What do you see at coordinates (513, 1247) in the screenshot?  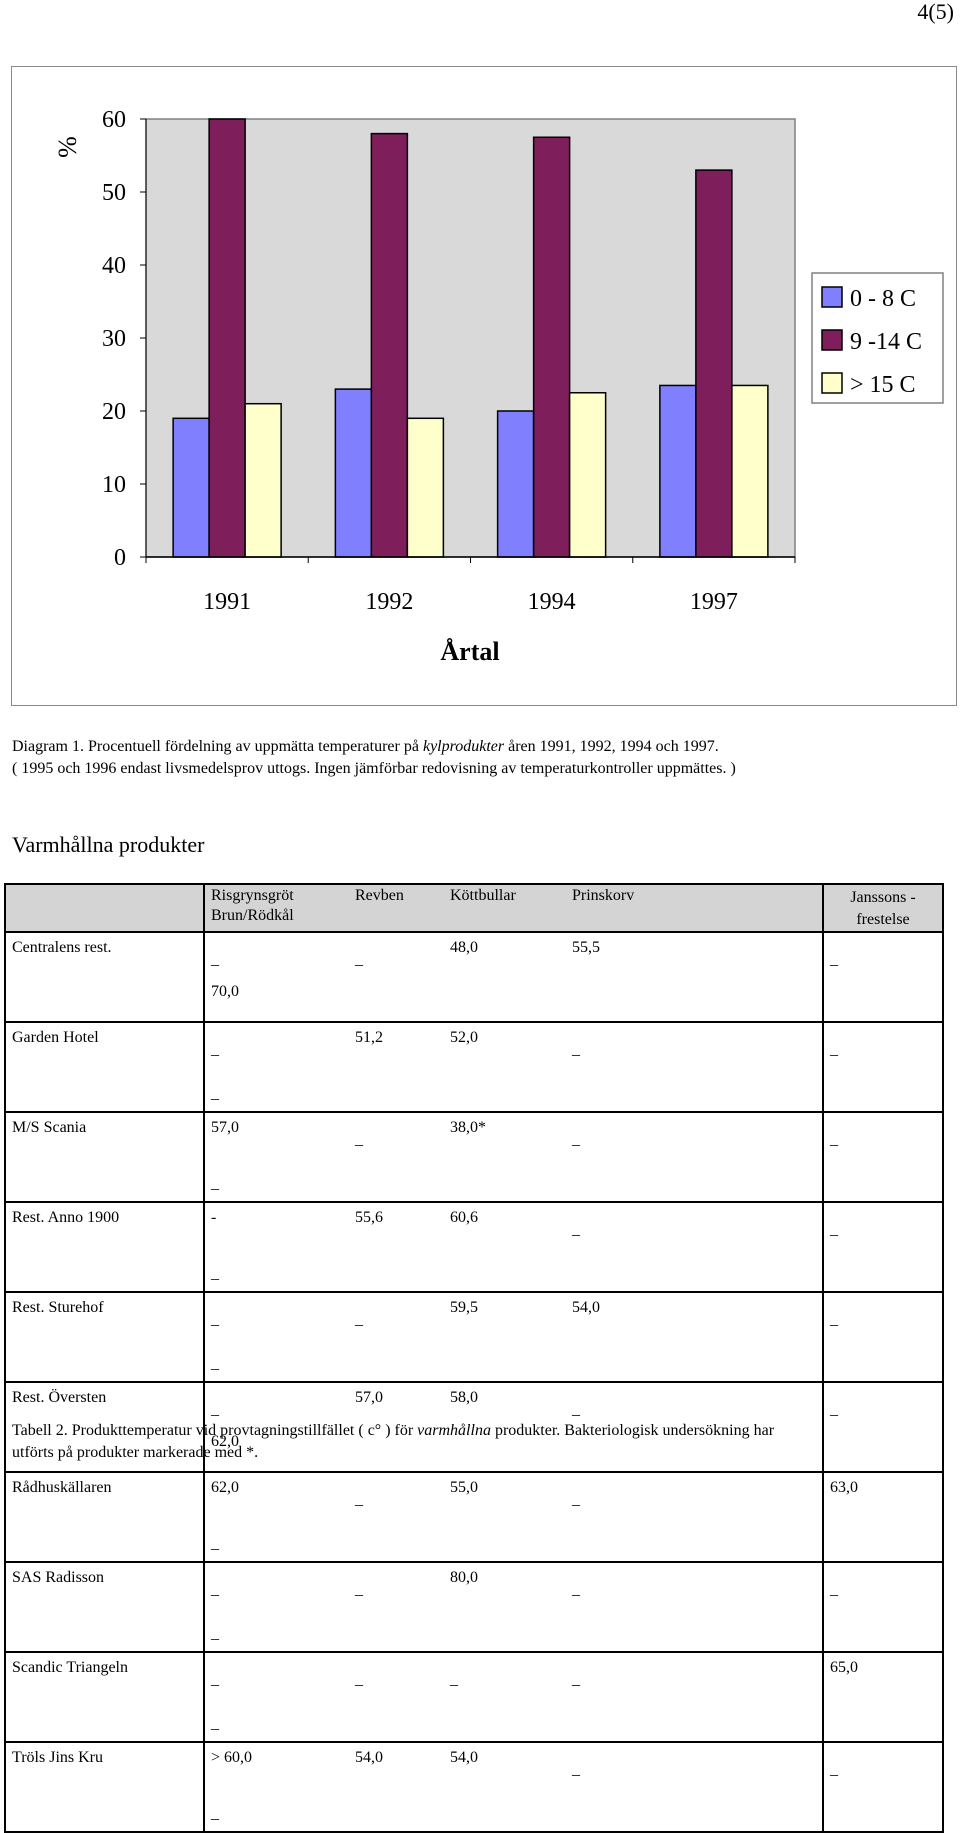 I see `row-values: - 55,6 60,6 _ _` at bounding box center [513, 1247].